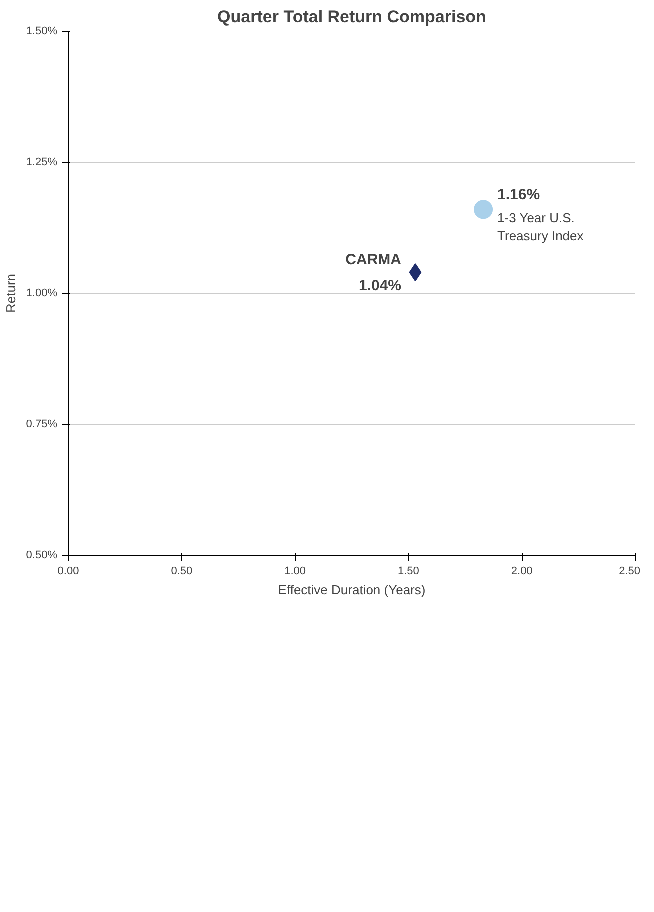 The width and height of the screenshot is (654, 912). Describe the element at coordinates (182, 572) in the screenshot. I see `x-tick-label: 0.50` at that location.